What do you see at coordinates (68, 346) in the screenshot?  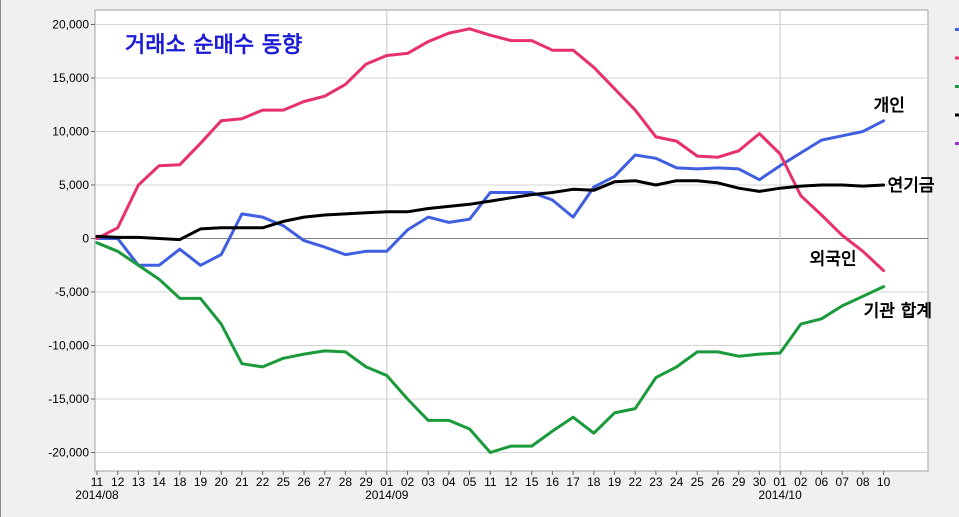 I see `y-tick-label: -10,000` at bounding box center [68, 346].